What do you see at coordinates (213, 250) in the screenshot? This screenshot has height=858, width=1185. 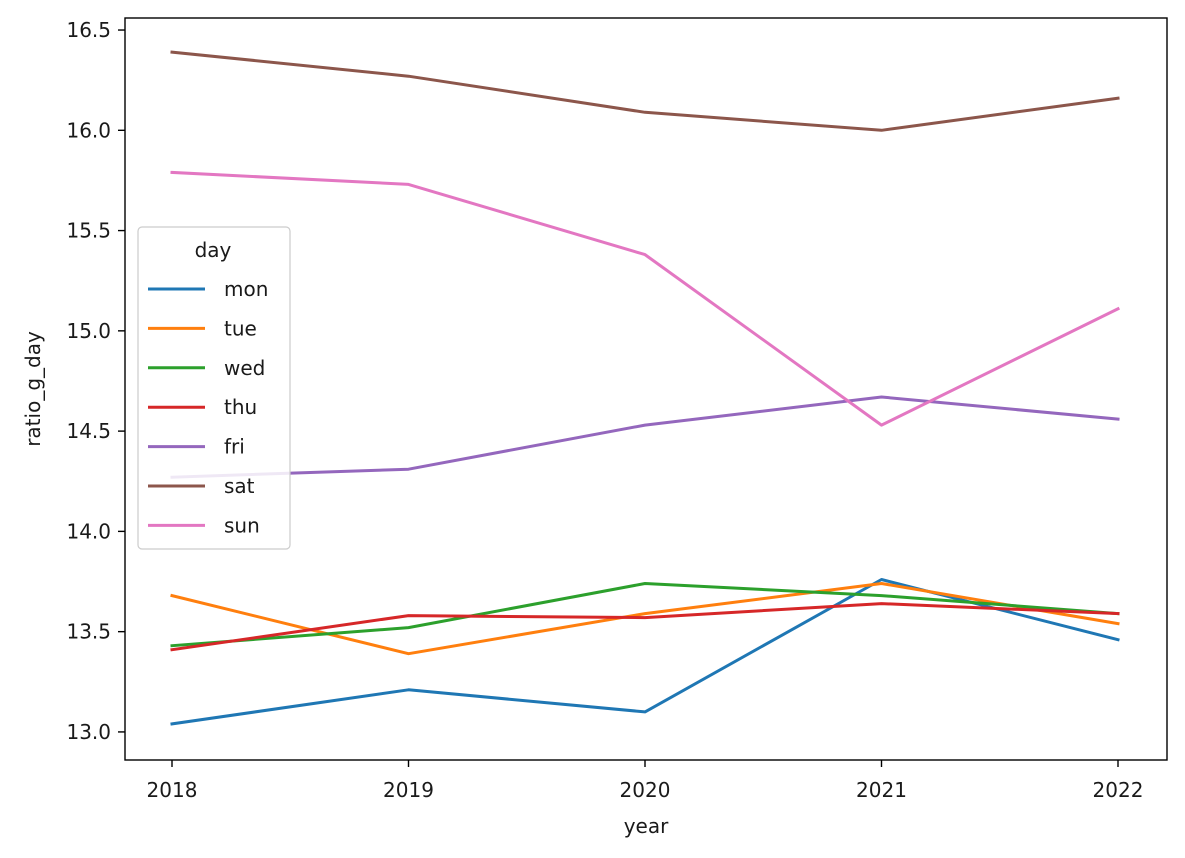 I see `legend-title: day` at bounding box center [213, 250].